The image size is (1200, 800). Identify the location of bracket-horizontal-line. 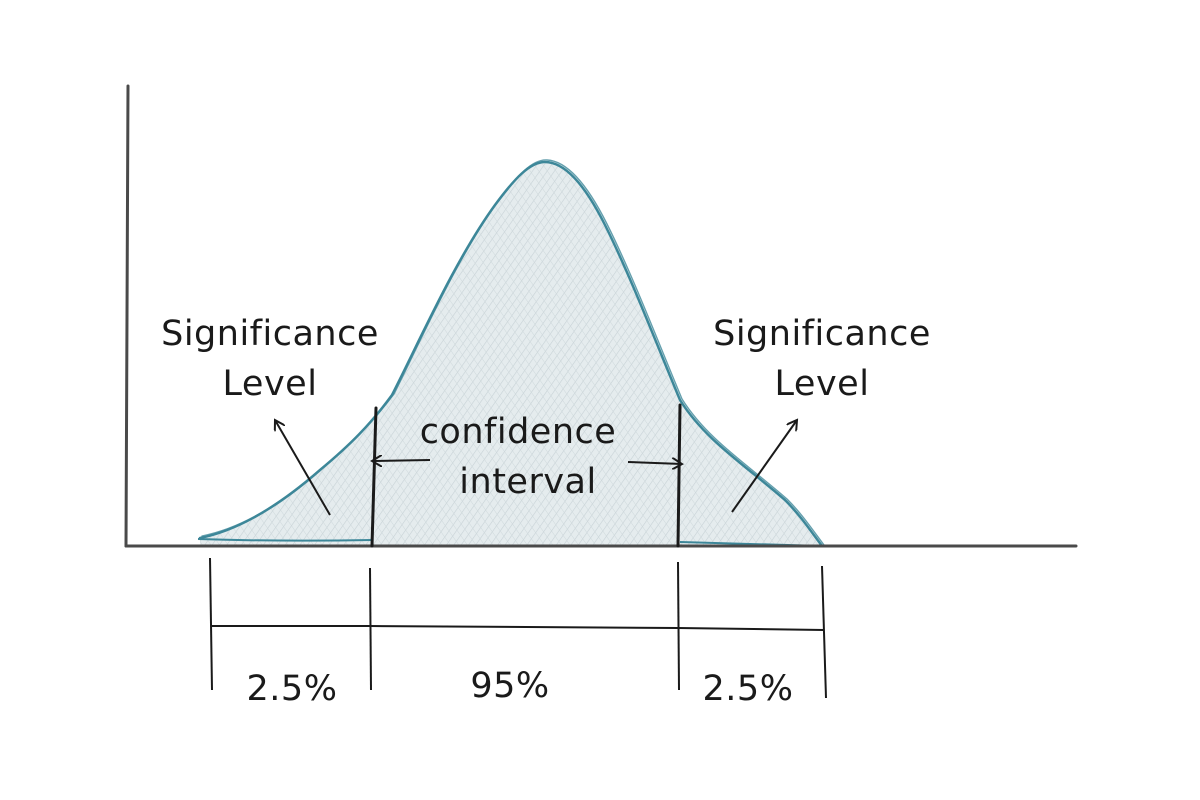
(518, 628).